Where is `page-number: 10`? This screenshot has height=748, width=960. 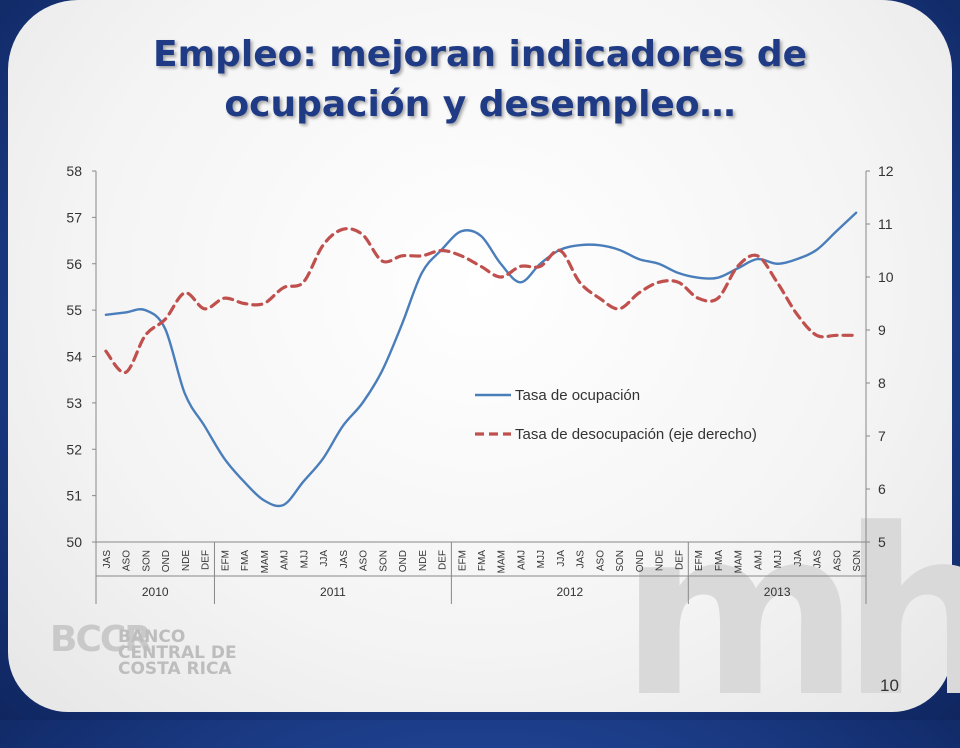 page-number: 10 is located at coordinates (889, 685).